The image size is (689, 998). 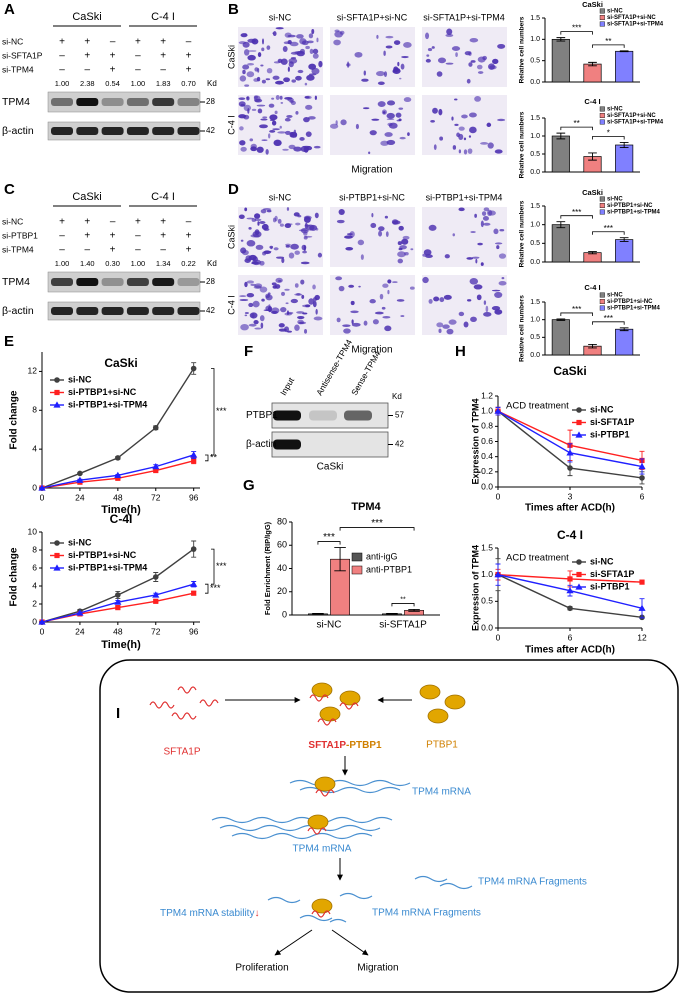 I want to click on y-tick-label: 1.0, so click(x=535, y=225).